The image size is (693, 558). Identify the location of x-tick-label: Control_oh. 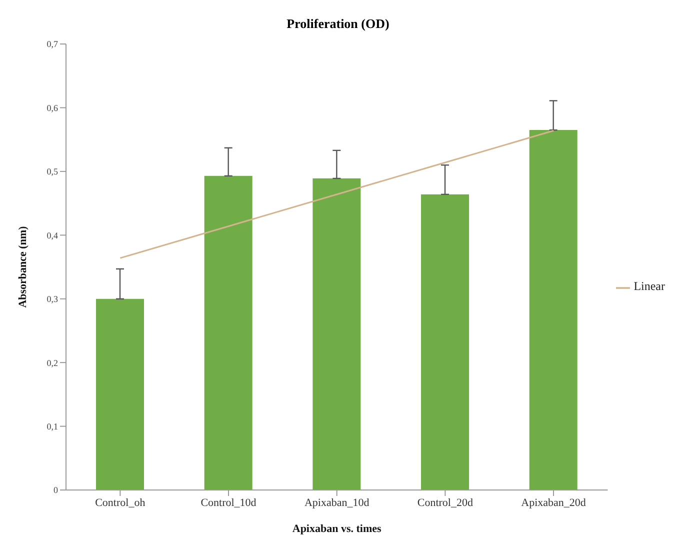
(120, 502).